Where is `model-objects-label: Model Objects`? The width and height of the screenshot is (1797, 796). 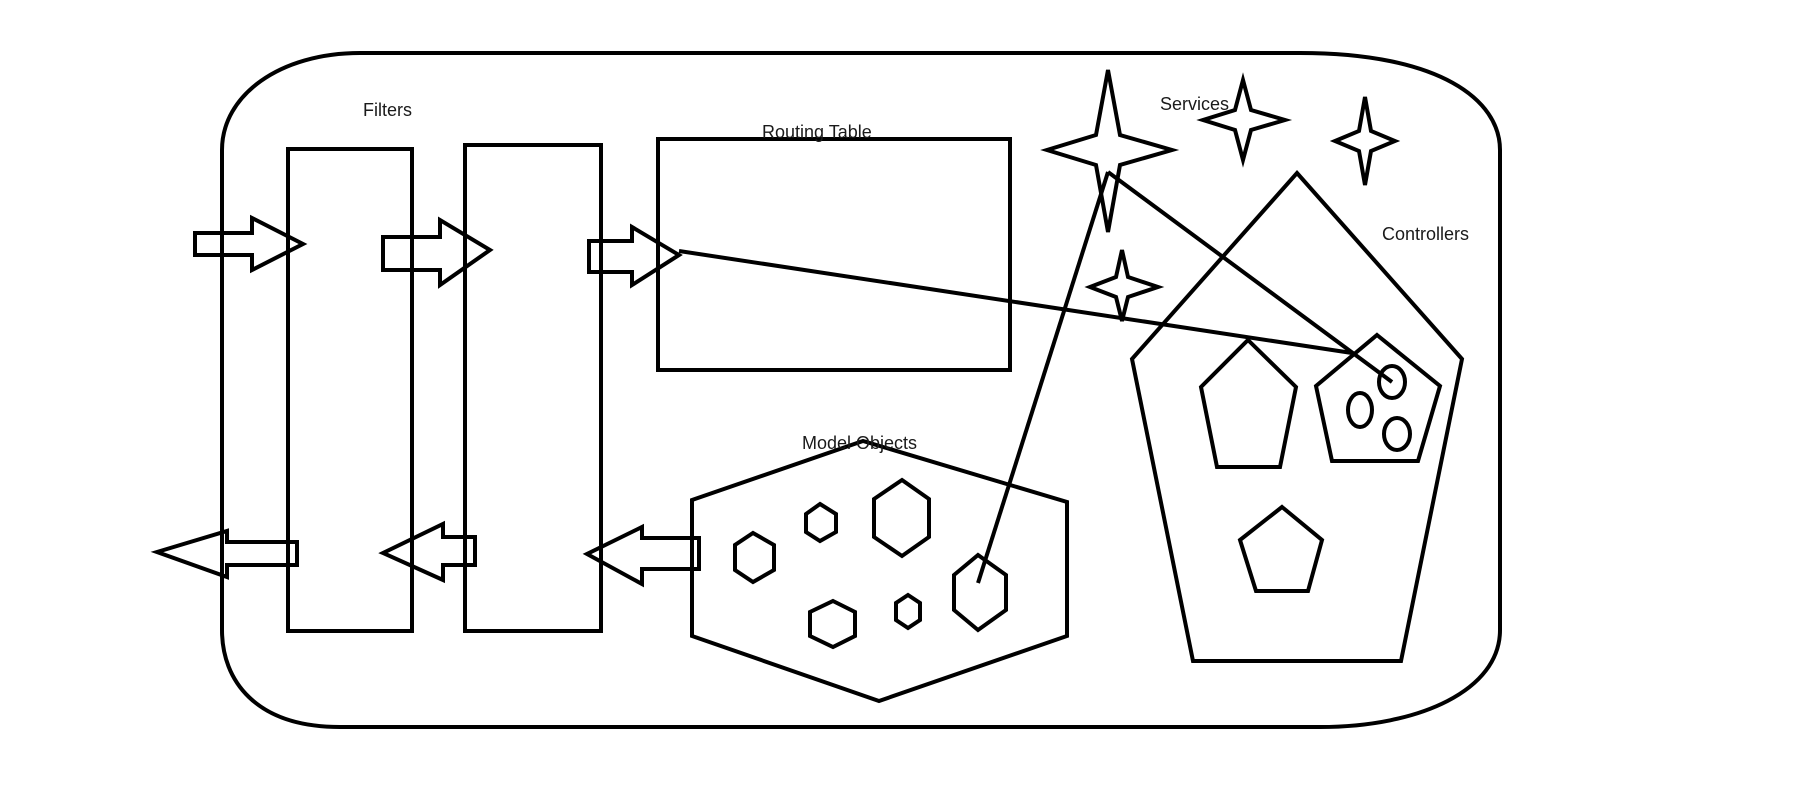
model-objects-label: Model Objects is located at coordinates (859, 443).